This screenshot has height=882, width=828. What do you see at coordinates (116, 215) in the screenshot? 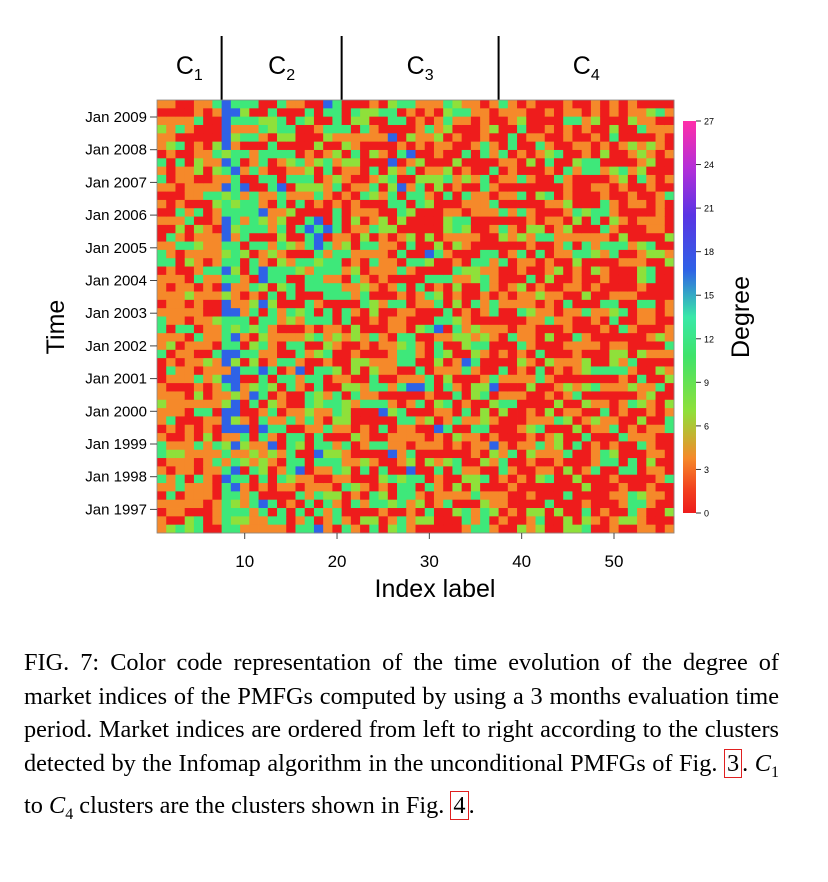
I see `y-tick-label: Jan 2006` at bounding box center [116, 215].